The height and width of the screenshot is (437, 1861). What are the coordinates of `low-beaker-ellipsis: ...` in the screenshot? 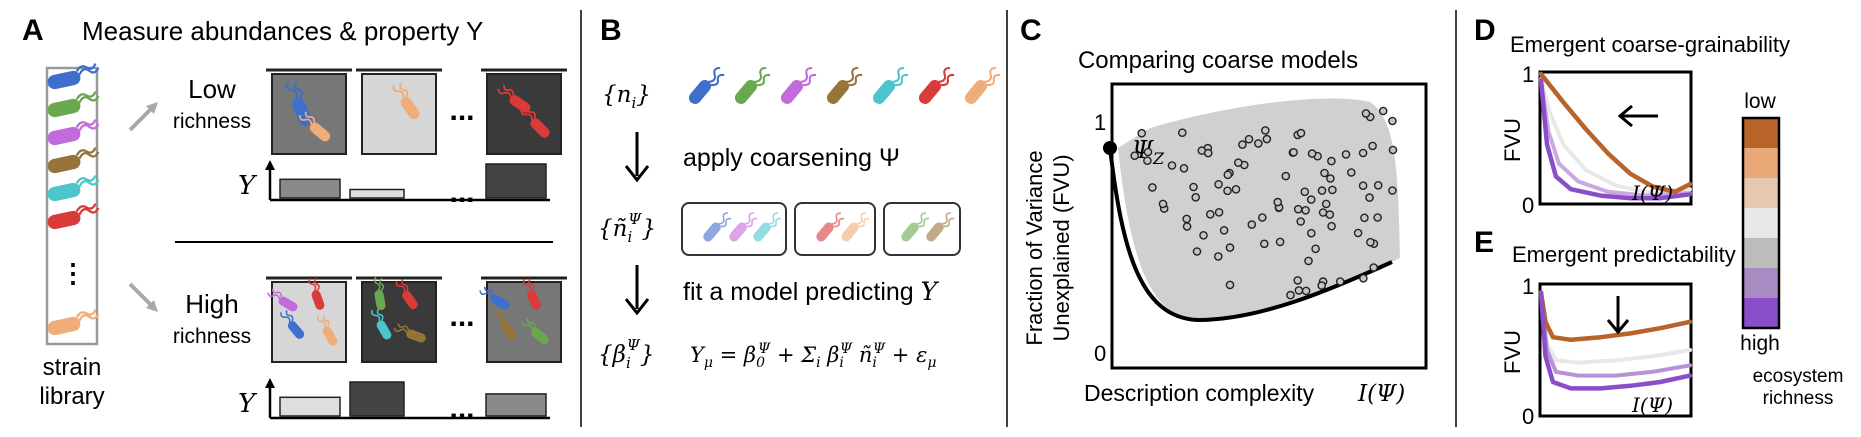 It's located at (461, 110).